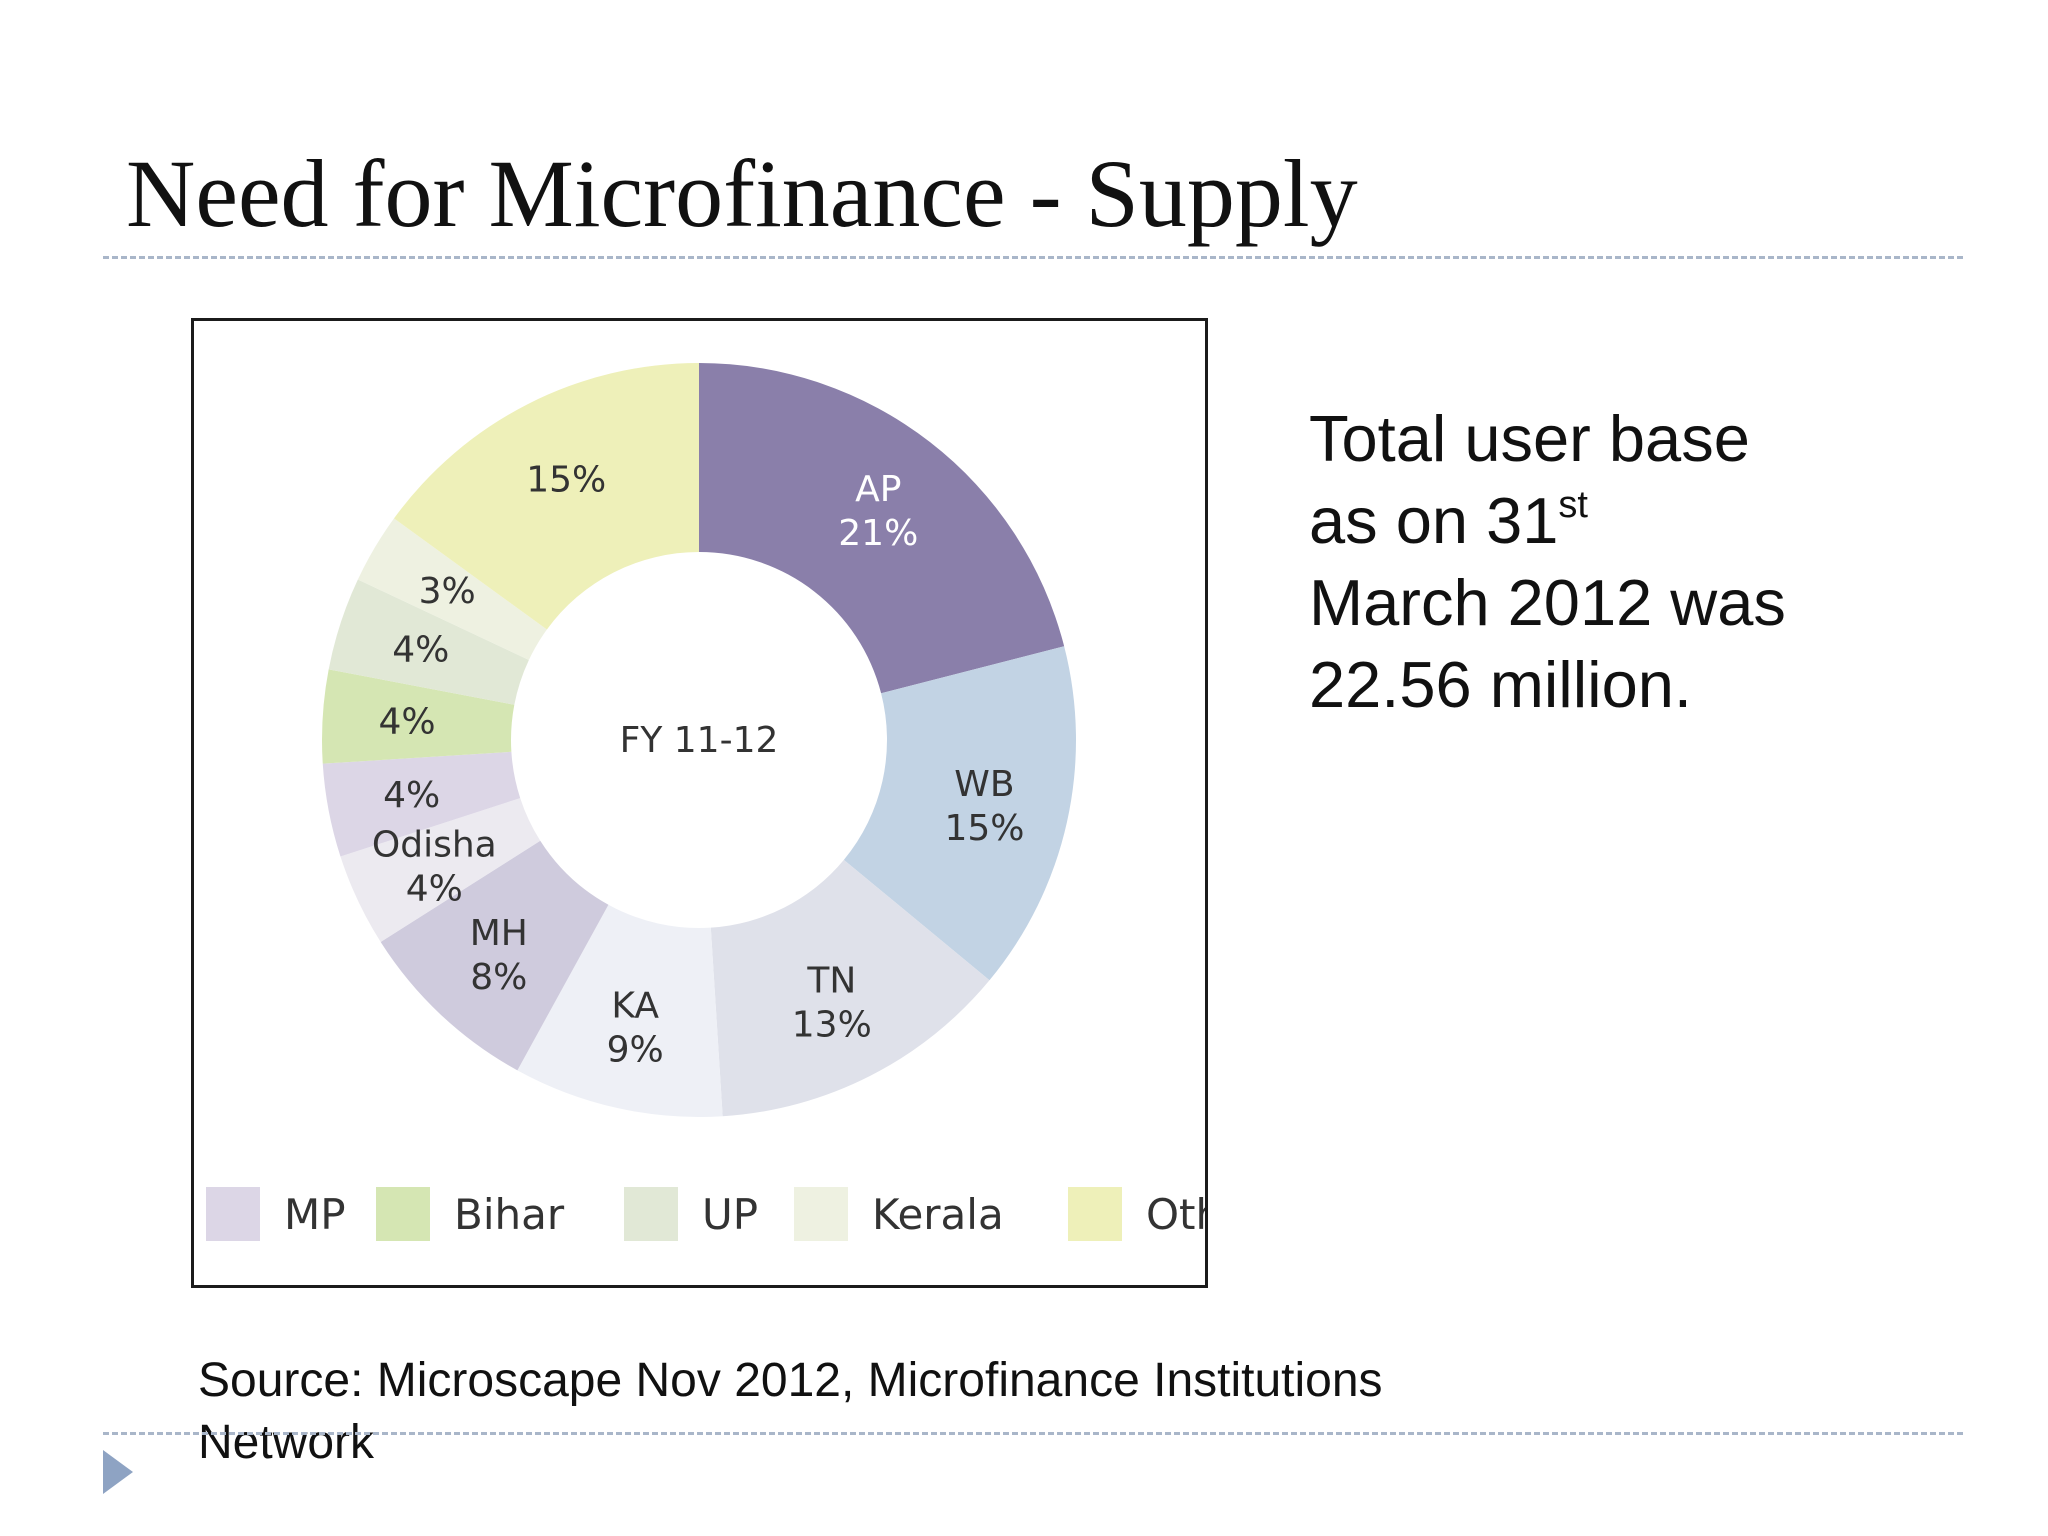 The image size is (2048, 1536). I want to click on user-base-line-4: 22.56 million., so click(1500, 684).